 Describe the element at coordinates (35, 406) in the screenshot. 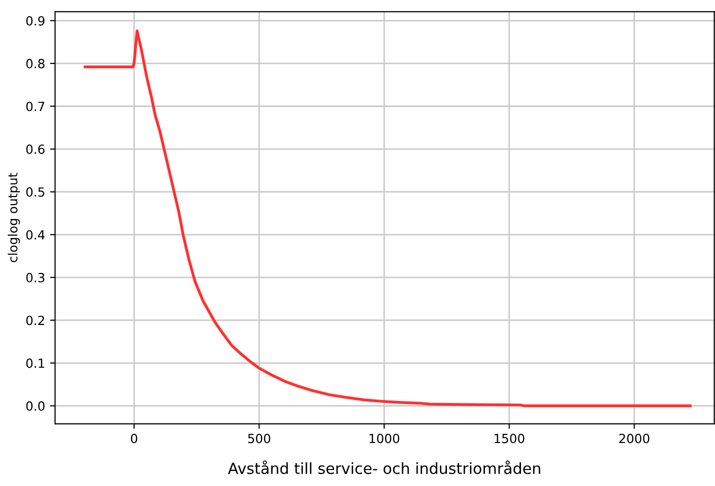

I see `y-tick-label: 0.0` at that location.